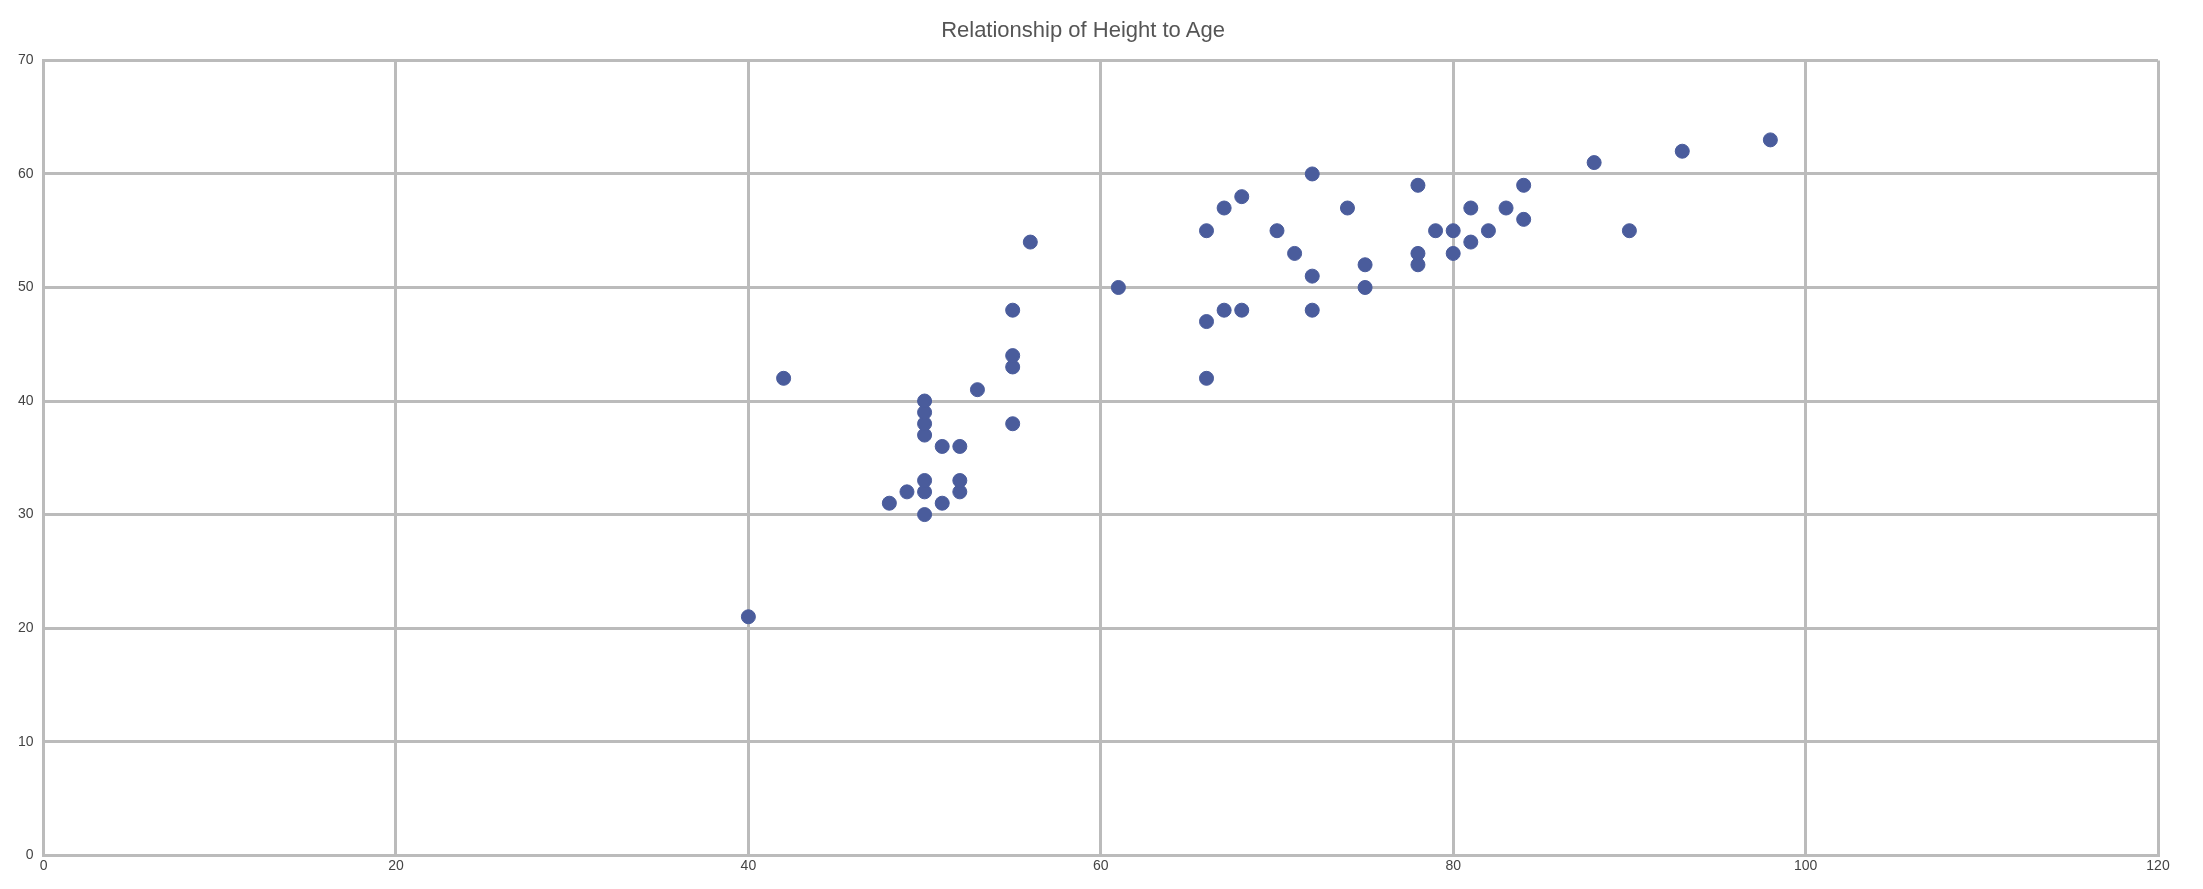 This screenshot has width=2203, height=889. Describe the element at coordinates (2158, 865) in the screenshot. I see `x-tick-label: 120` at that location.